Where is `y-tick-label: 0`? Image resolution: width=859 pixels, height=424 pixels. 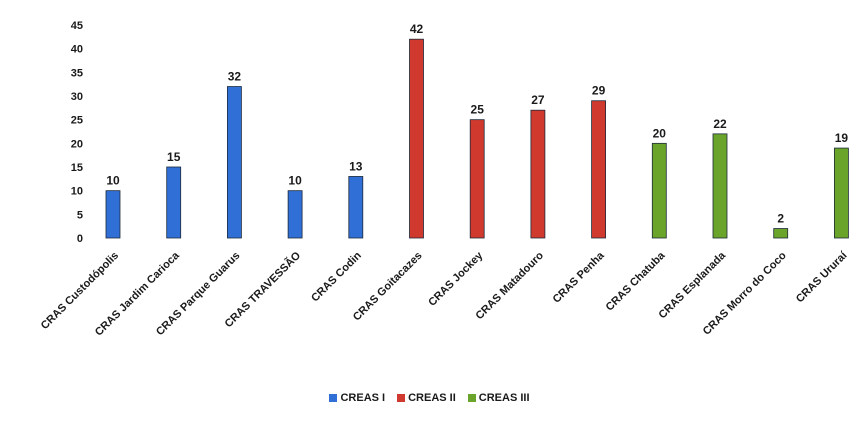
y-tick-label: 0 is located at coordinates (80, 239).